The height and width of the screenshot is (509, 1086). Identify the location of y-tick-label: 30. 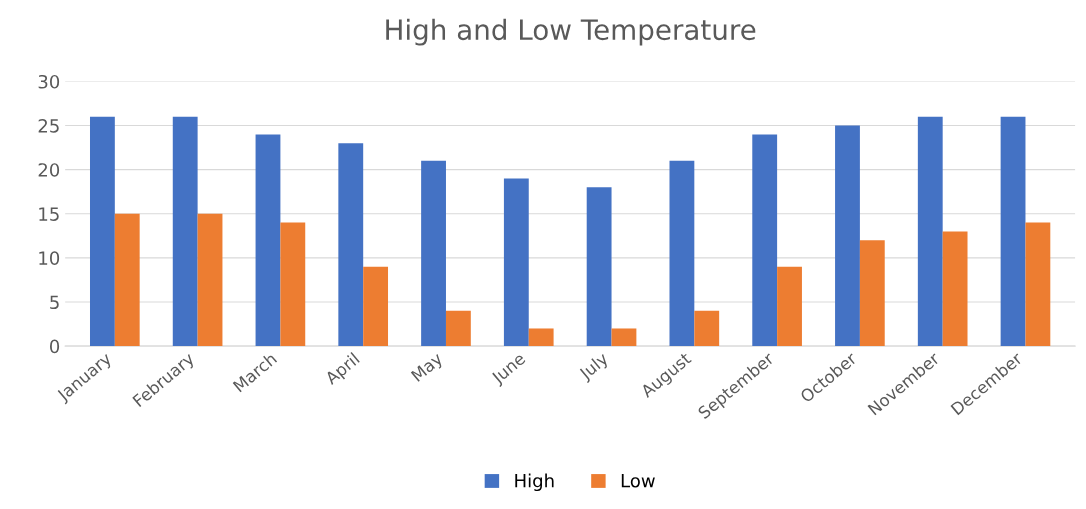
(49, 81).